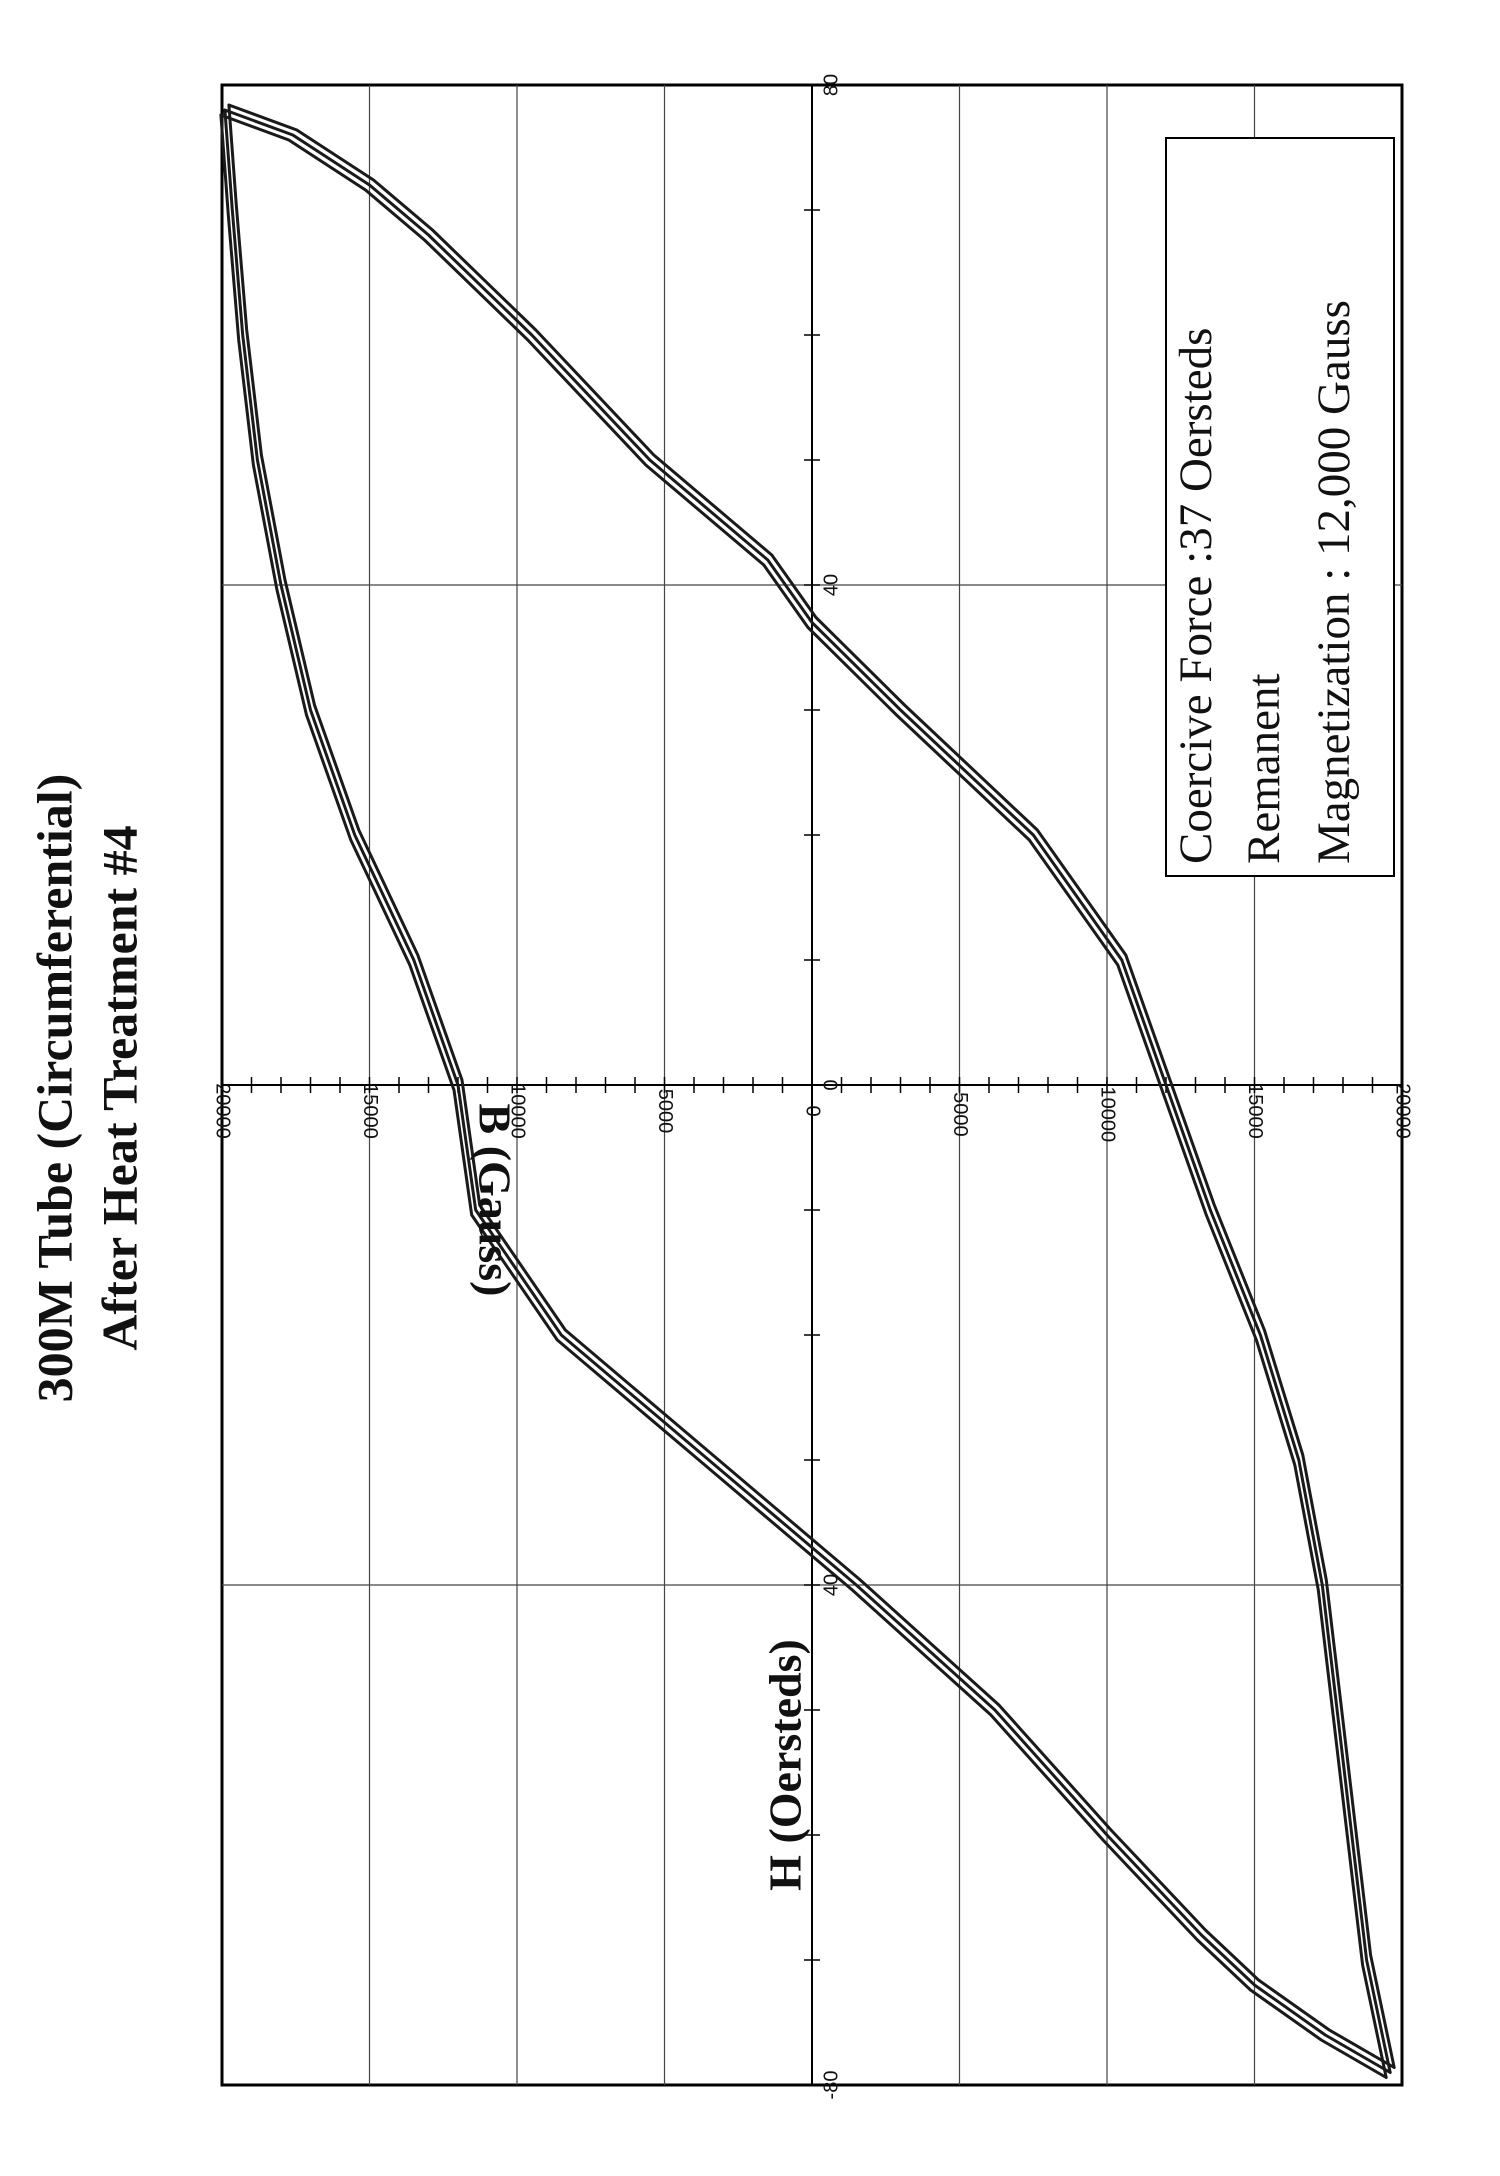 The width and height of the screenshot is (1500, 2176). What do you see at coordinates (831, 2085) in the screenshot?
I see `h-tick-label: -80` at bounding box center [831, 2085].